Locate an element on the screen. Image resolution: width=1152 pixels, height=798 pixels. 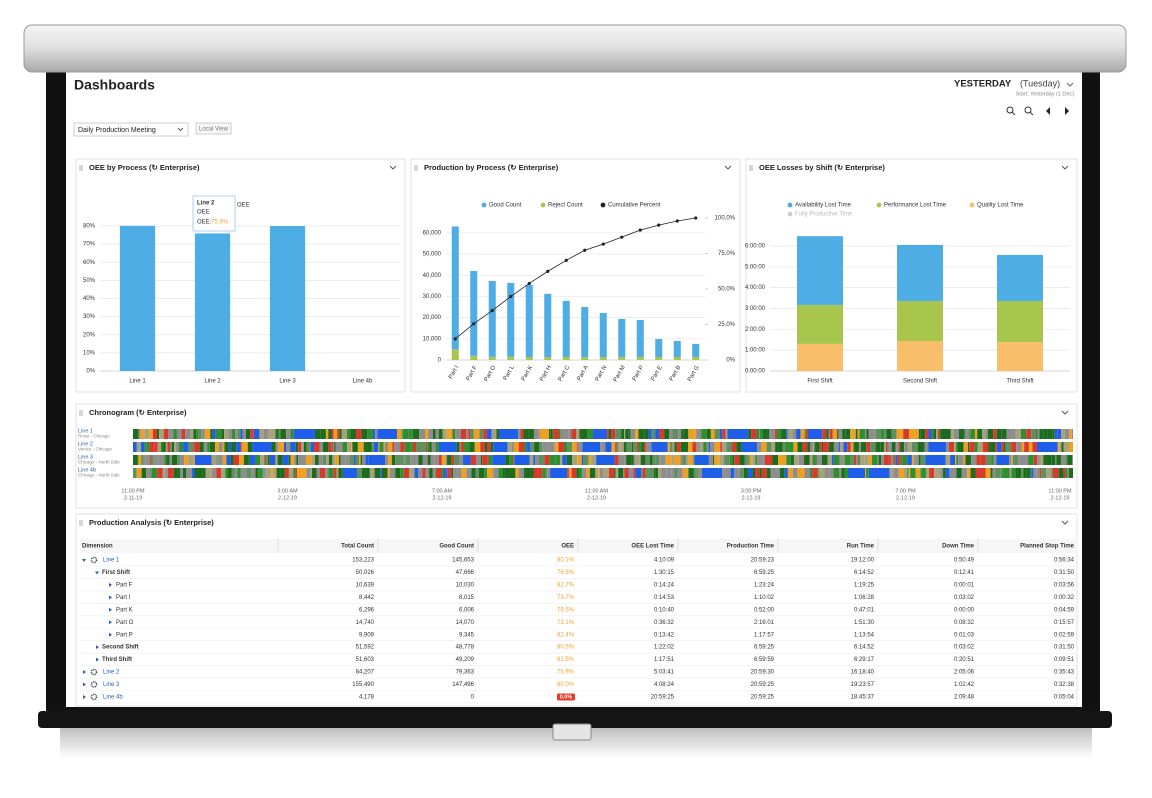
column-header: OEE Lost Time is located at coordinates (652, 547).